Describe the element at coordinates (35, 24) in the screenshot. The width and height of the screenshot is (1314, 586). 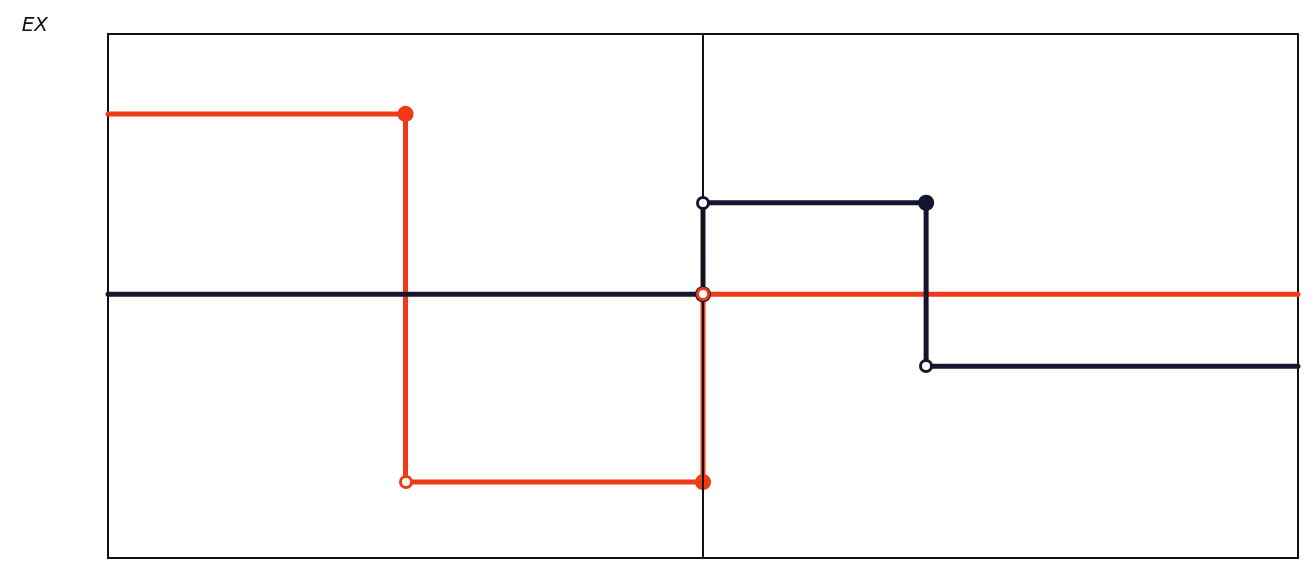
I see `y-axis-title: EX` at that location.